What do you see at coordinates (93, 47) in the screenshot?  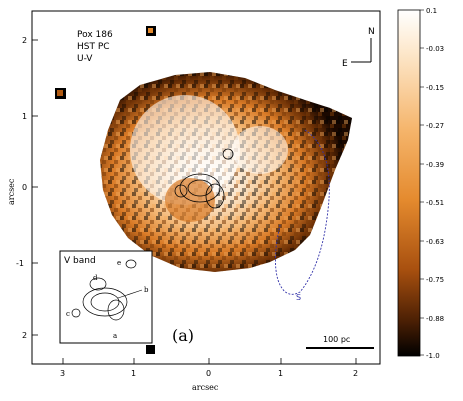 I see `instrument-label: HST PC` at bounding box center [93, 47].